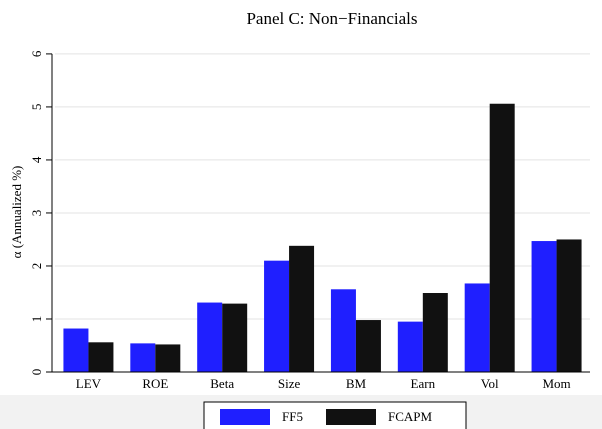  Describe the element at coordinates (16, 212) in the screenshot. I see `y-axis-label: α (Annualized %)` at that location.